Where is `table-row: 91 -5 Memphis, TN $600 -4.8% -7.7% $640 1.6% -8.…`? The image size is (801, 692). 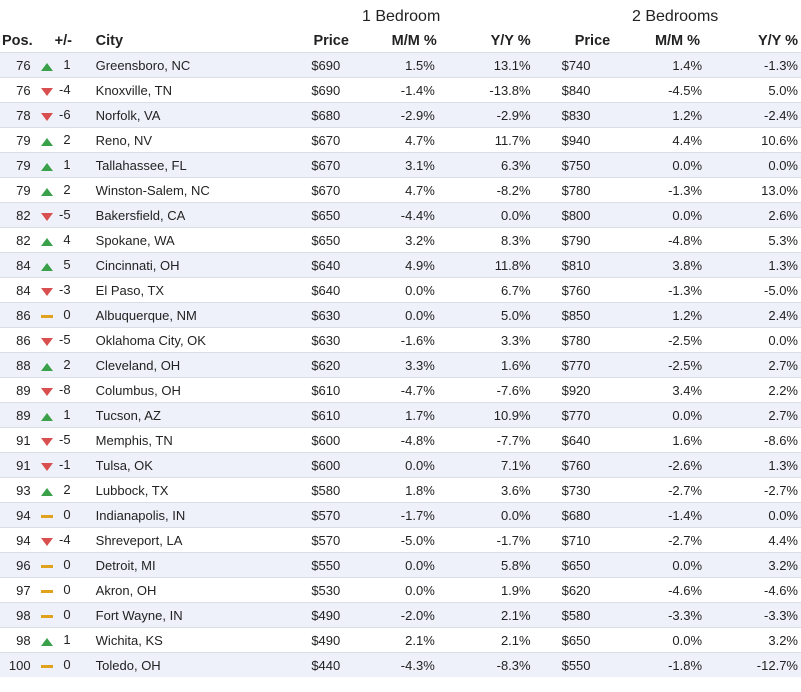 table-row: 91 -5 Memphis, TN $600 -4.8% -7.7% $640 1.6% -8.… is located at coordinates (400, 440).